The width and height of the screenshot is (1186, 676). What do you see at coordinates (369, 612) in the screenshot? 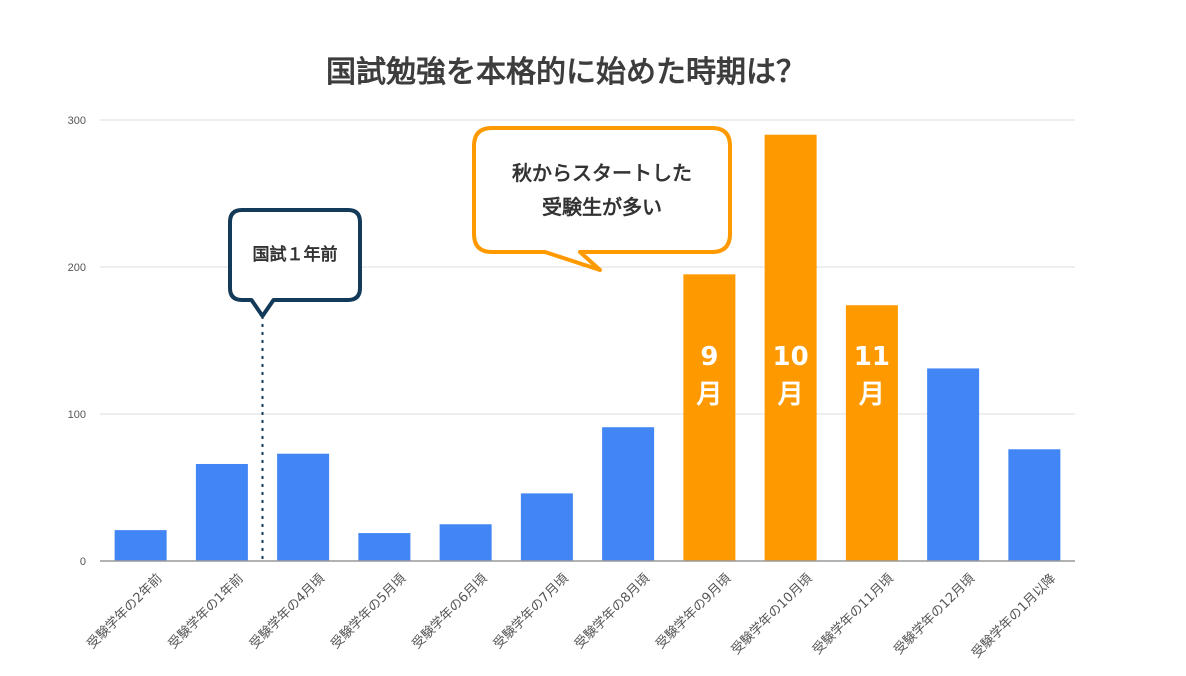
I see `x-tick-label: 受験学年の5月頃` at bounding box center [369, 612].